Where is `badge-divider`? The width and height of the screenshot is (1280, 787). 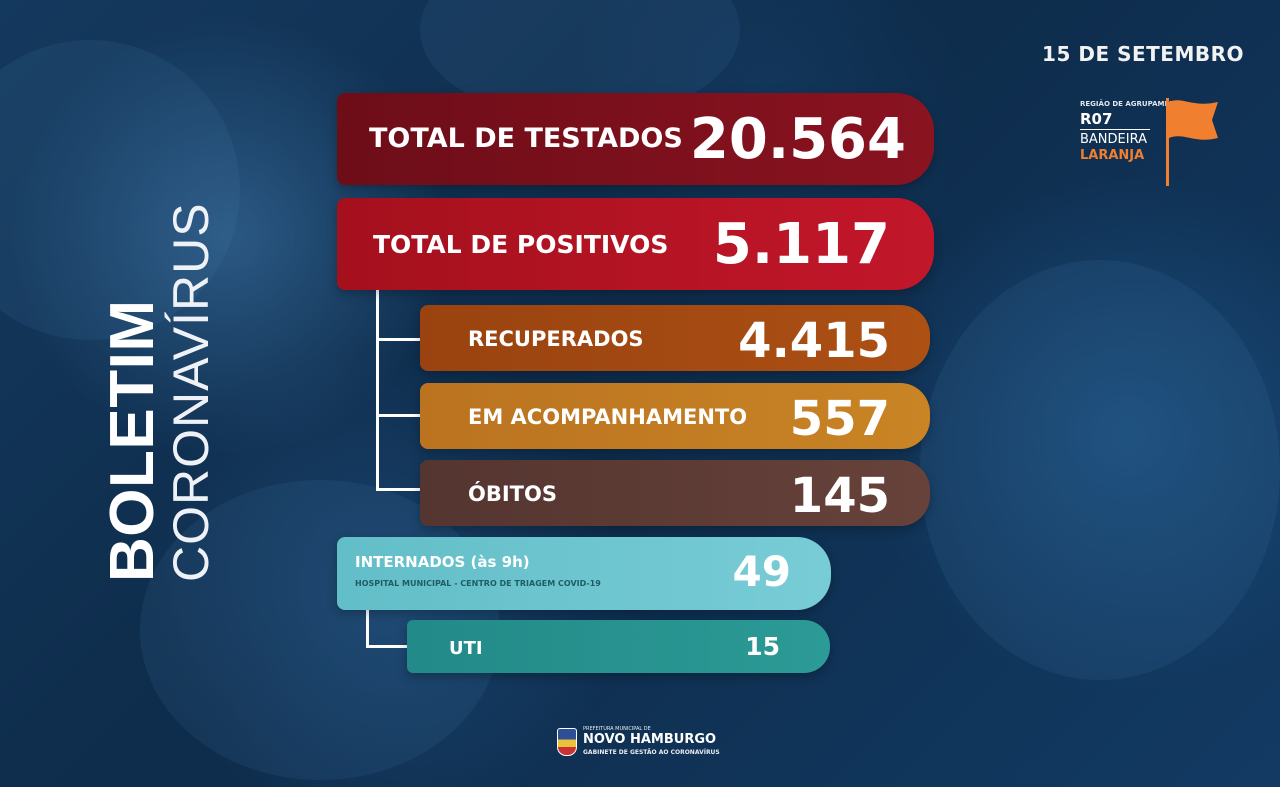
badge-divider is located at coordinates (1115, 129).